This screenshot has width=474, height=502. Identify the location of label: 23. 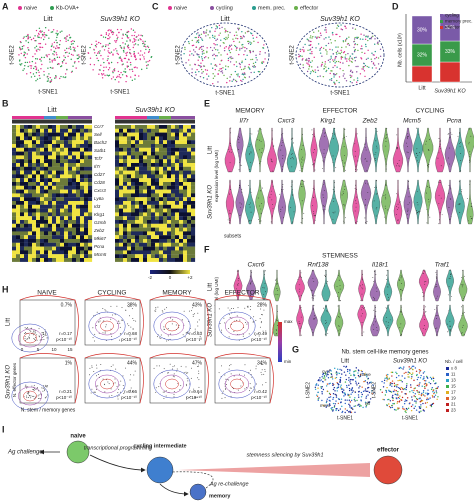
(453, 410).